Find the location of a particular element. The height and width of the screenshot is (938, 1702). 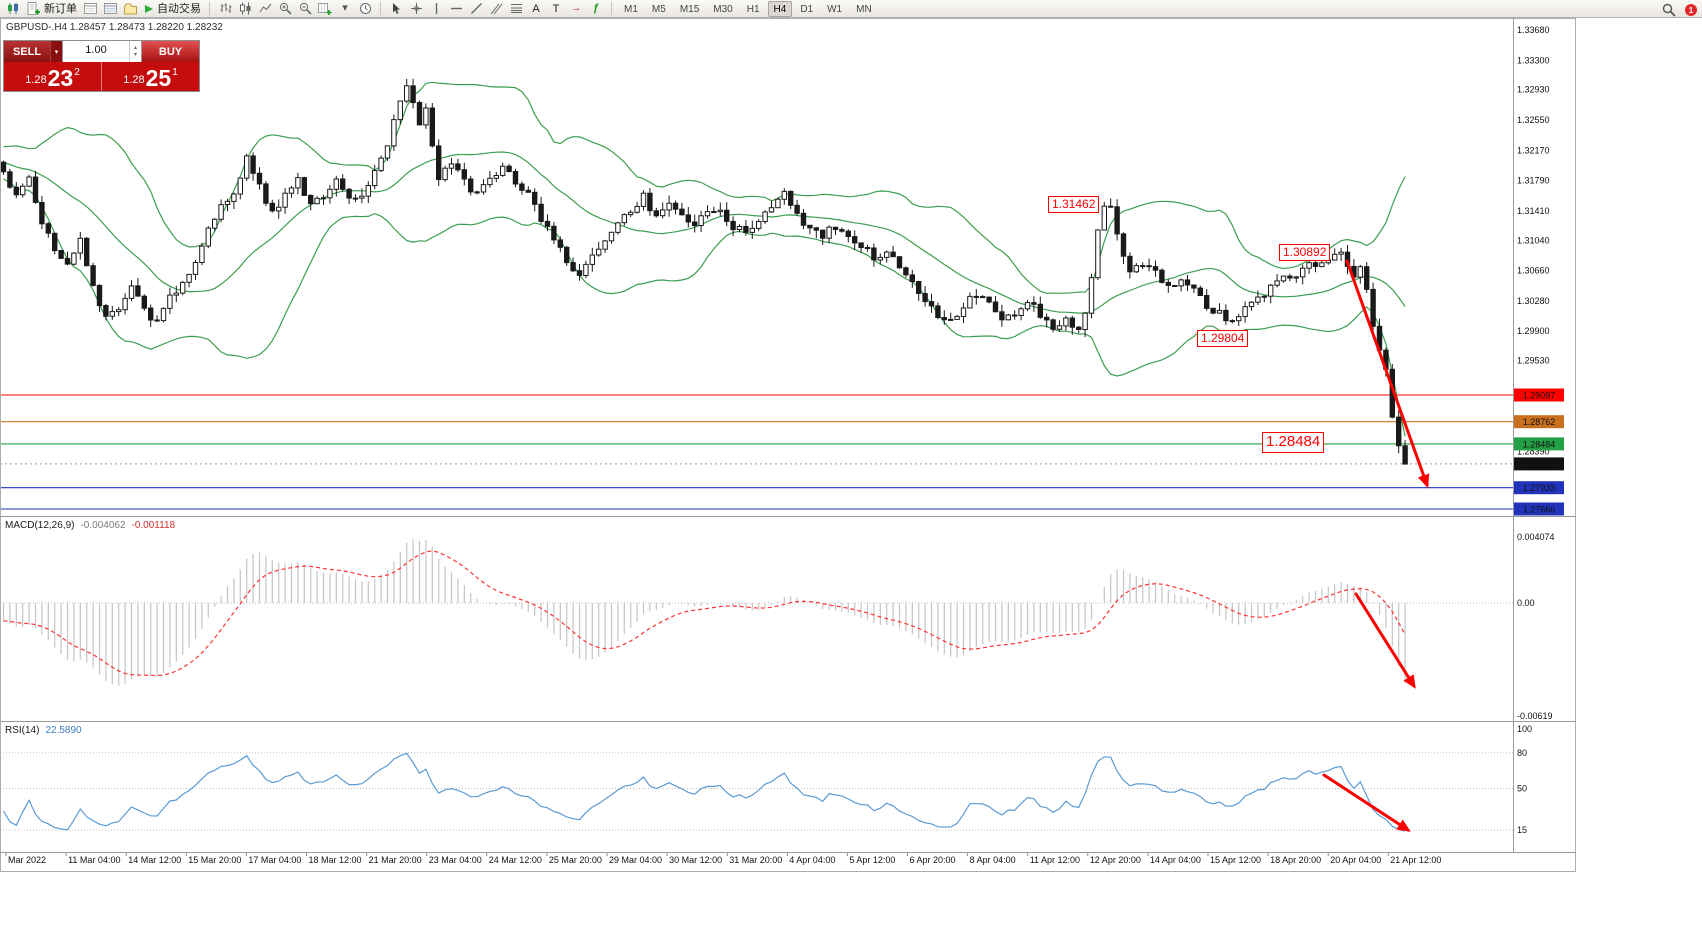

svg-text: 1.28232 is located at coordinates (1539, 464).